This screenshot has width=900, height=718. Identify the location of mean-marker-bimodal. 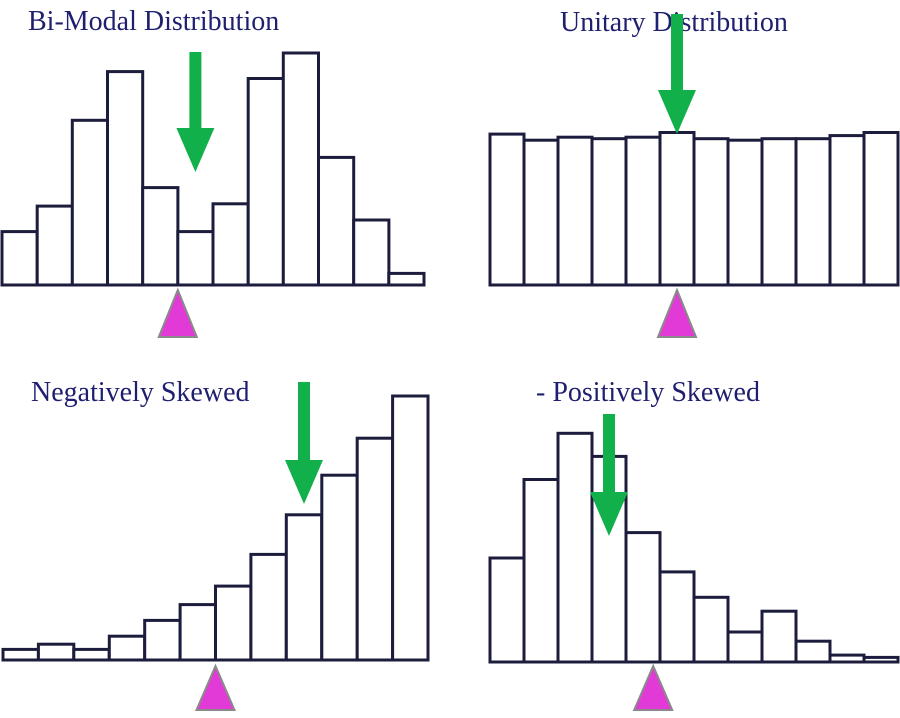
(178, 312).